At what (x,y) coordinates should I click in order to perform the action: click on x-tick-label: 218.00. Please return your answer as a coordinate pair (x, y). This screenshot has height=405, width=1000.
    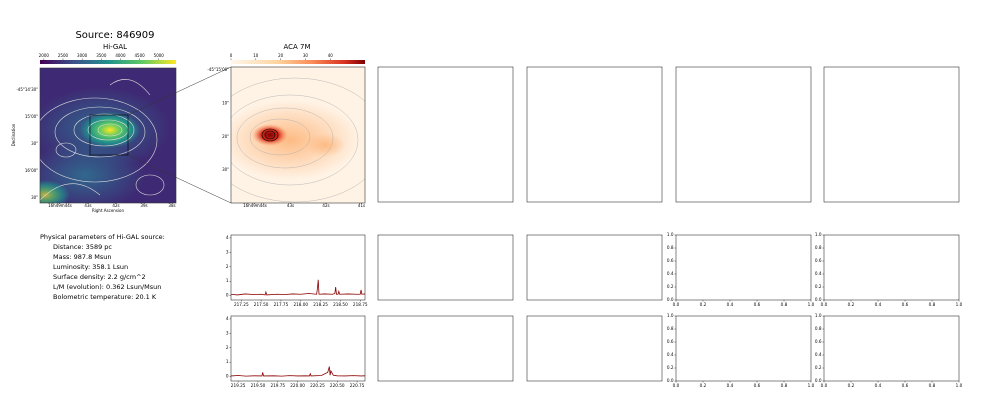
    Looking at the image, I should click on (300, 304).